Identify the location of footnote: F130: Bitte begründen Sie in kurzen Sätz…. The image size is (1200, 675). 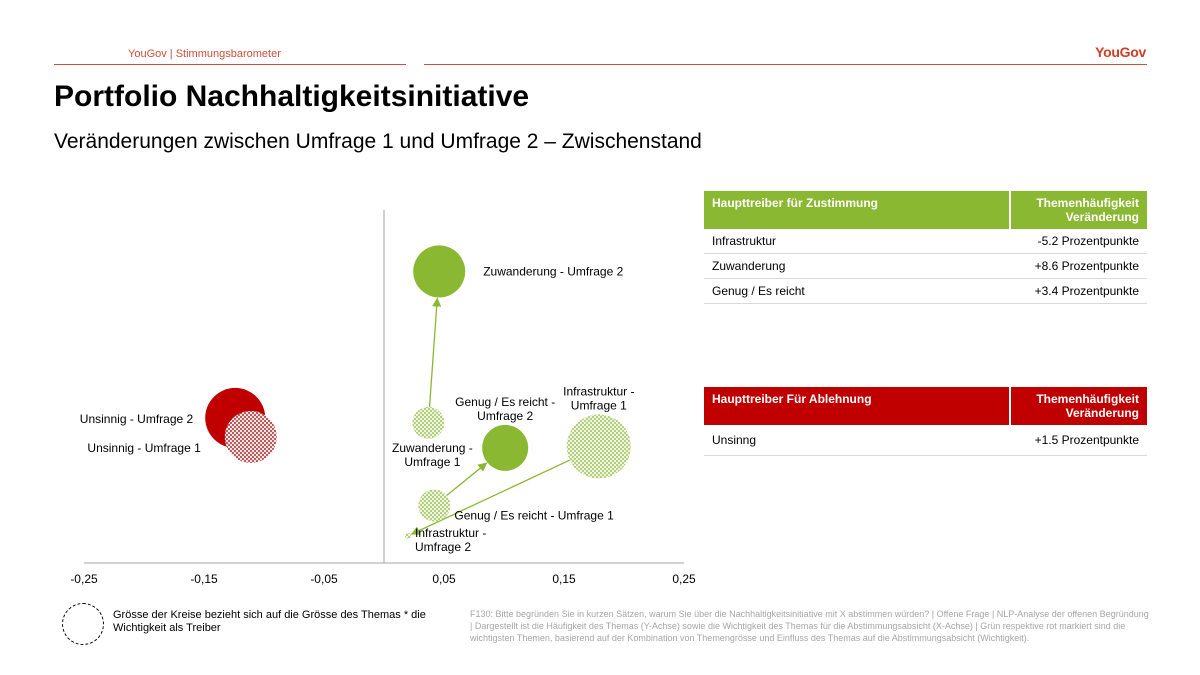
(809, 626).